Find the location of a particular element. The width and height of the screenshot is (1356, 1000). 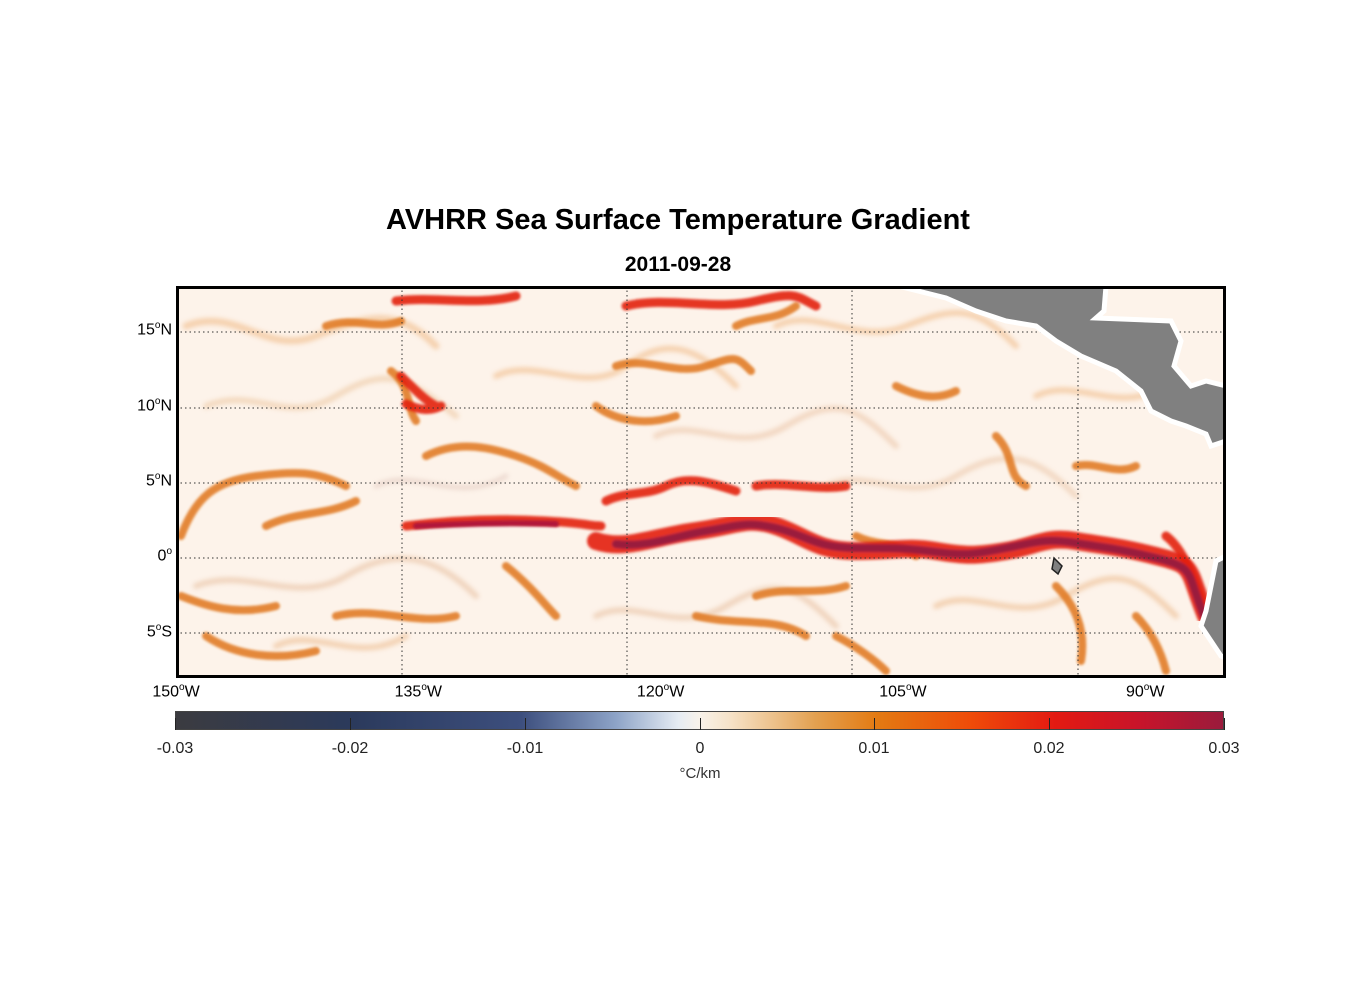

lat-number: 0 is located at coordinates (162, 556).